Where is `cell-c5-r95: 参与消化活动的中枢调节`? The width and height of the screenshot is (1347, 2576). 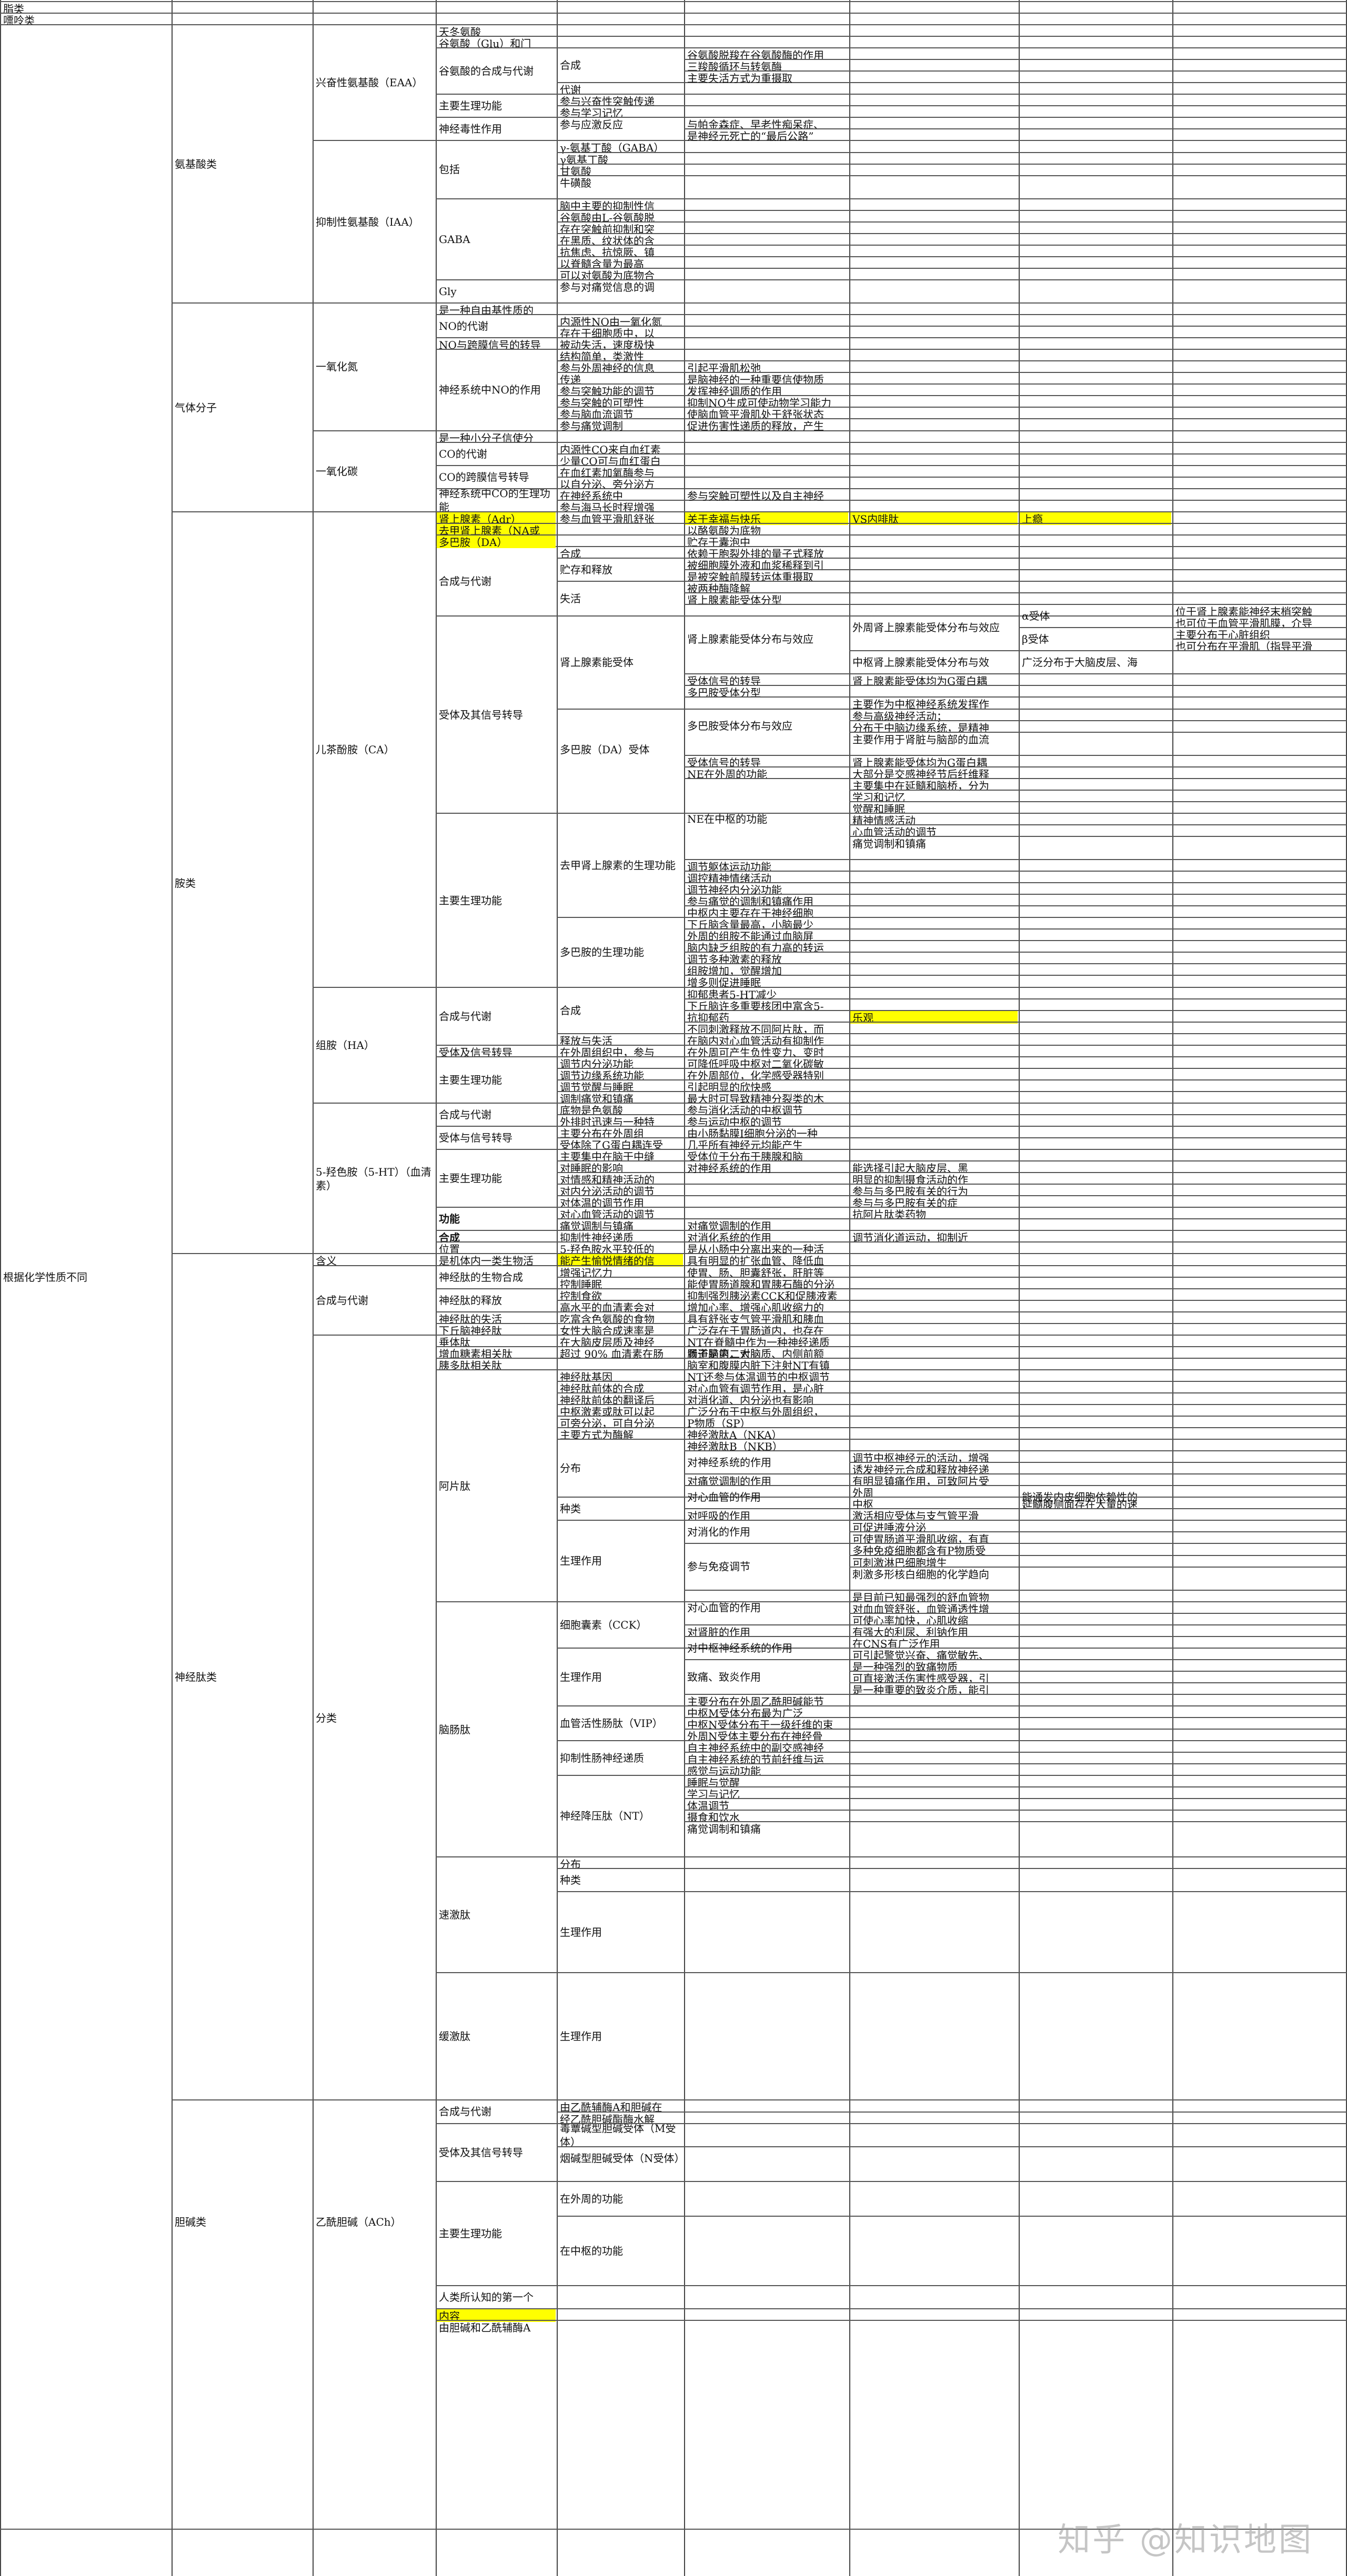 cell-c5-r95: 参与消化活动的中枢调节 is located at coordinates (745, 1110).